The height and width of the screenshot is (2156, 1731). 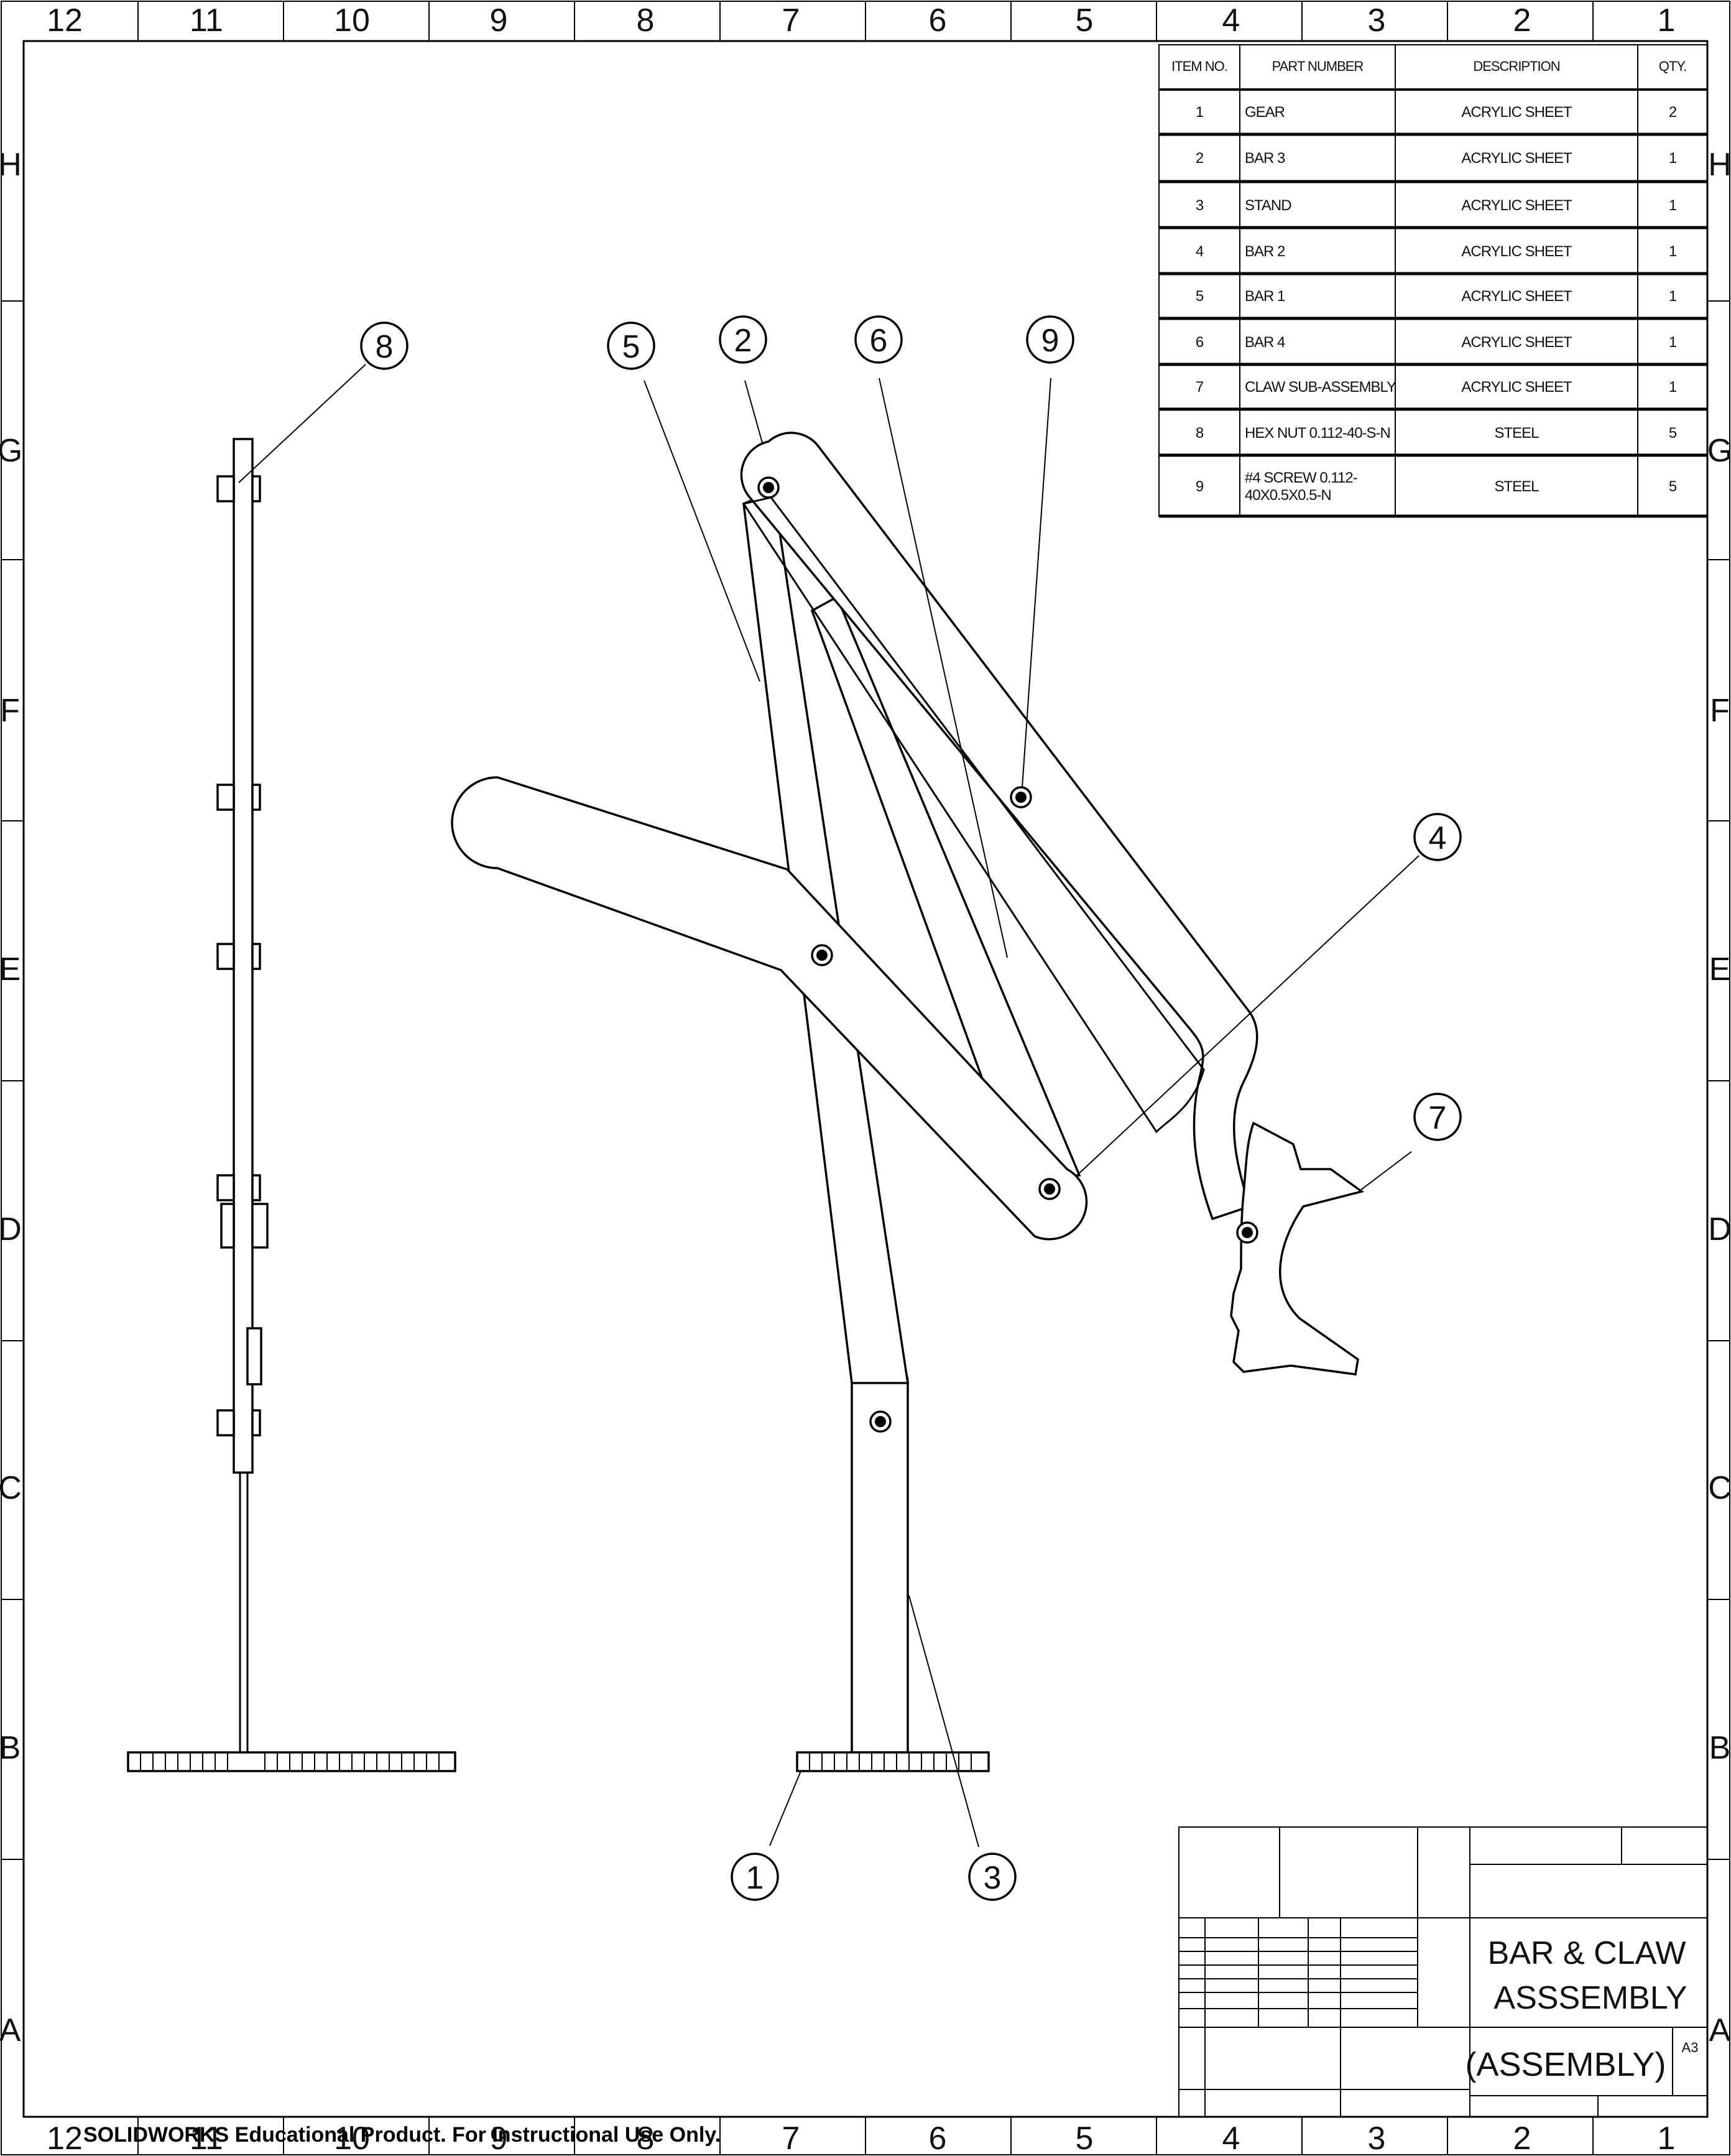 What do you see at coordinates (1265, 251) in the screenshot?
I see `bom-part-number: BAR 2` at bounding box center [1265, 251].